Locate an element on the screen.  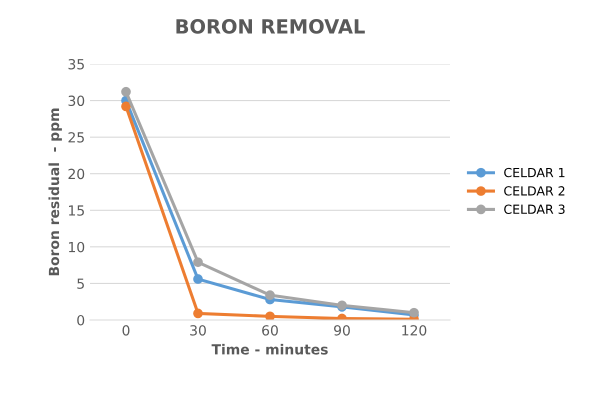
y-tick-label: 5 is located at coordinates (80, 283).